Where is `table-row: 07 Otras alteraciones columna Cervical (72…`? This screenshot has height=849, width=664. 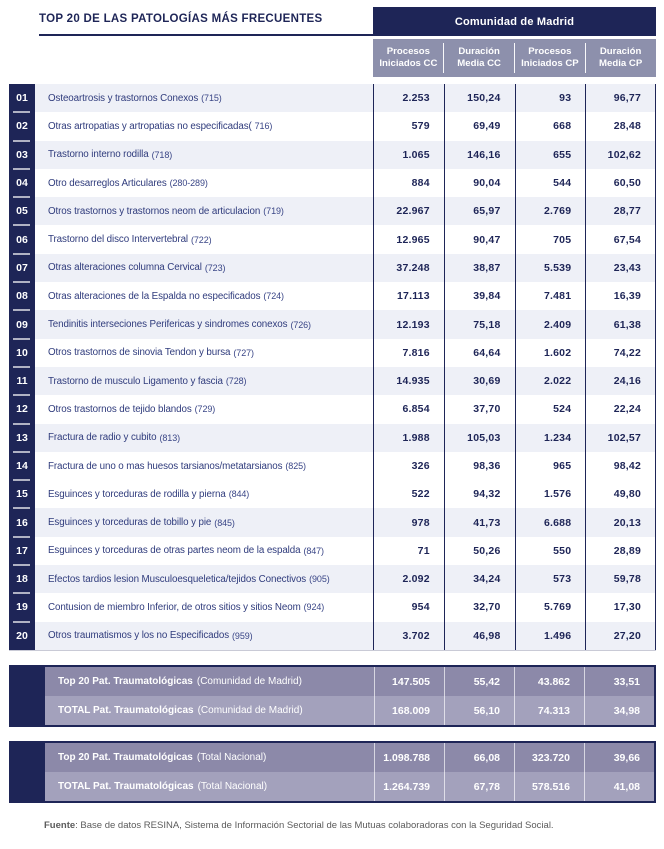
table-row: 07 Otras alteraciones columna Cervical (72… is located at coordinates (332, 268).